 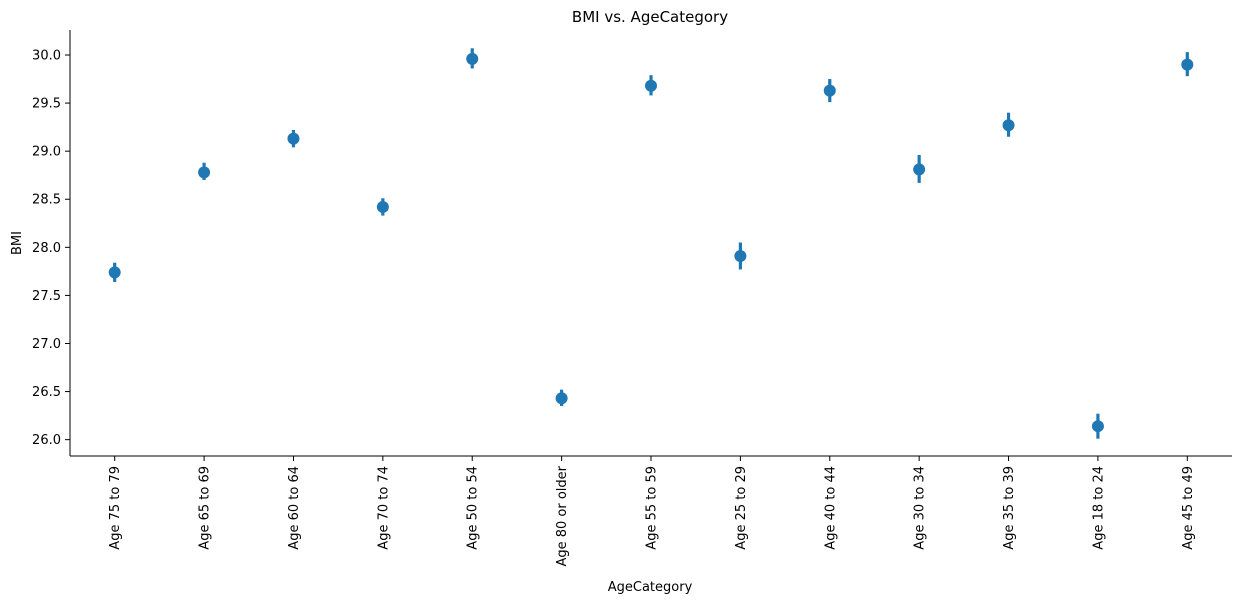 What do you see at coordinates (1098, 508) in the screenshot?
I see `x-tick-label: Age 18 to 24` at bounding box center [1098, 508].